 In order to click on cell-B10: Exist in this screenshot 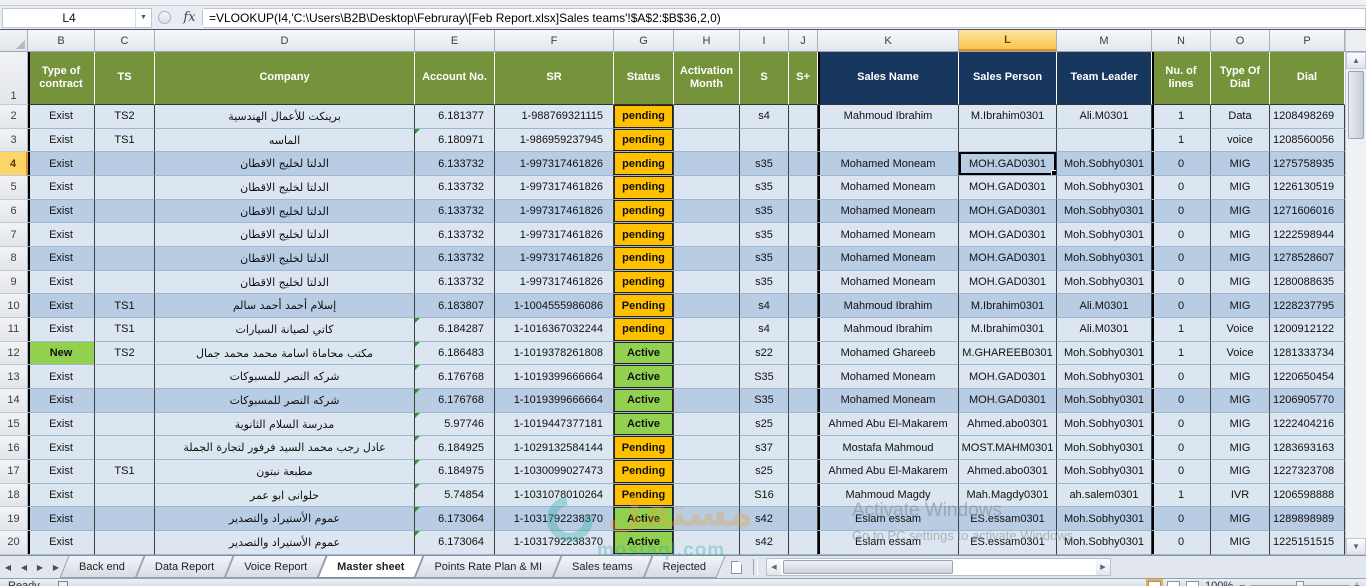, I will do `click(61, 306)`.